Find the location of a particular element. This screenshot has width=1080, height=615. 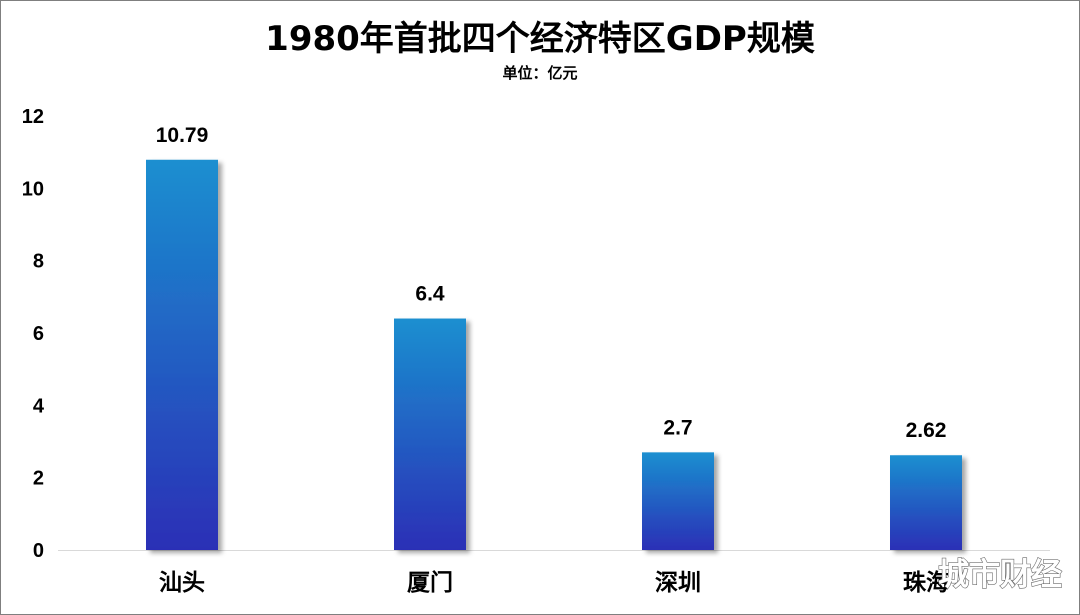

data-label: 2.62 is located at coordinates (926, 430).